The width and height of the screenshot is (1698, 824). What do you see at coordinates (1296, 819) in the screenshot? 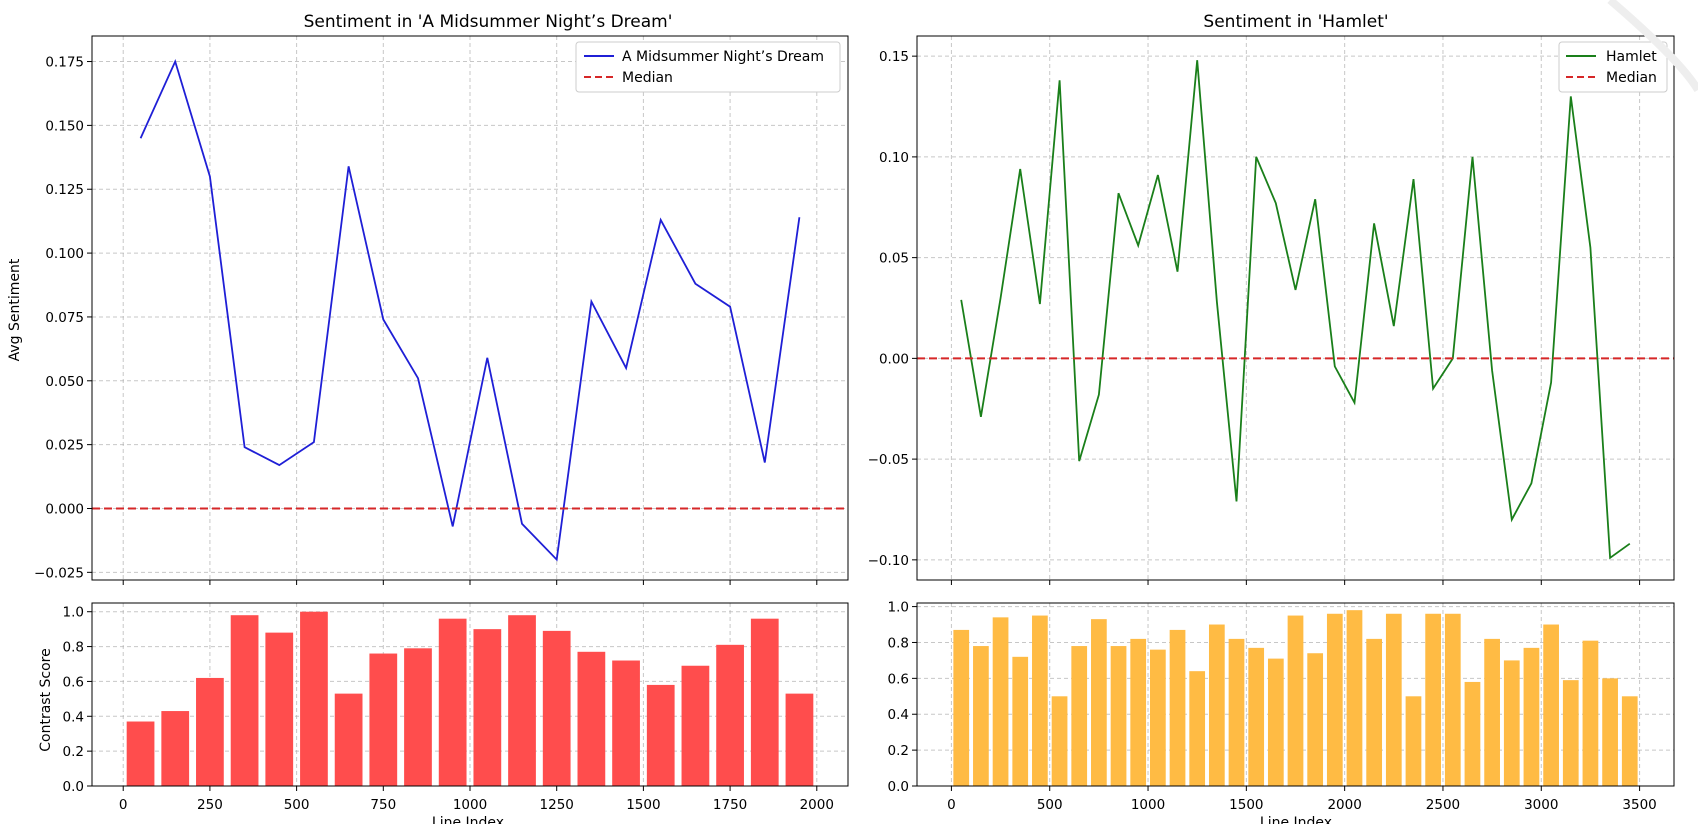
I see `hamlet-contrast-xlabel: Line Index` at bounding box center [1296, 819].